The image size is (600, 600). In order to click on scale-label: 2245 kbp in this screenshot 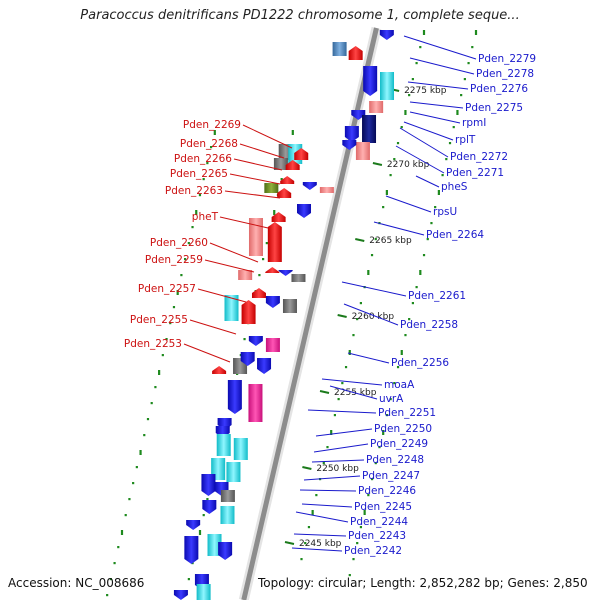, I will do `click(320, 544)`.